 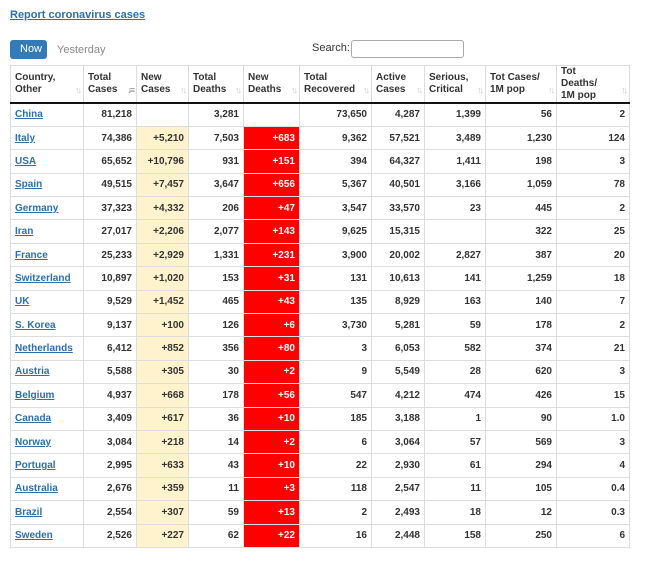 I want to click on cell-tot-cases-per-1m: 56, so click(x=521, y=114).